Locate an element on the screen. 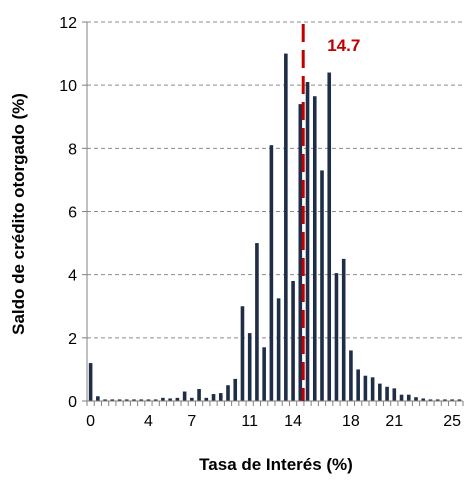 Image resolution: width=465 pixels, height=481 pixels. x-tick-label: 4 is located at coordinates (148, 421).